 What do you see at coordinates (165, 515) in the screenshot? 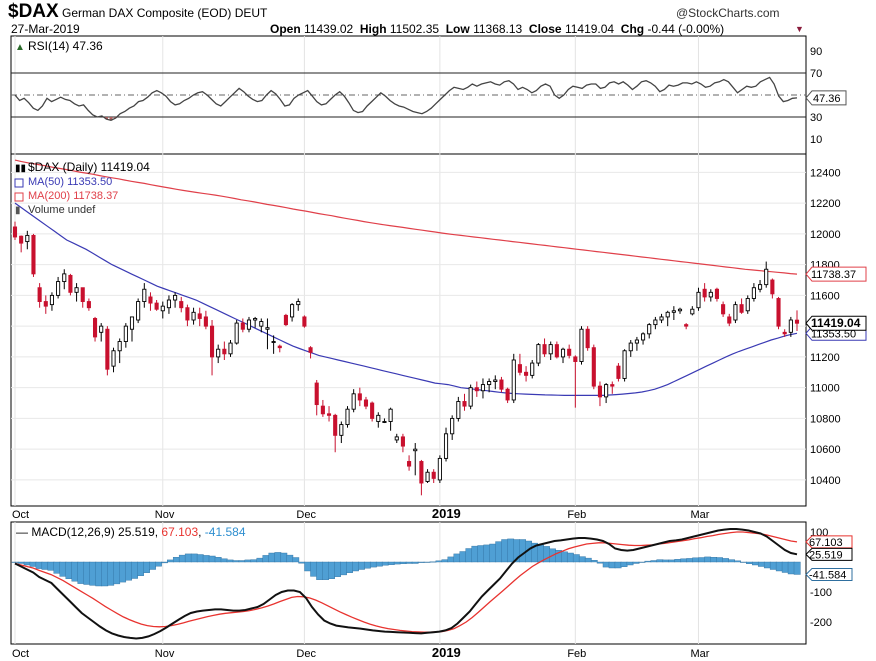
I see `x-tick-label: Nov` at bounding box center [165, 515].